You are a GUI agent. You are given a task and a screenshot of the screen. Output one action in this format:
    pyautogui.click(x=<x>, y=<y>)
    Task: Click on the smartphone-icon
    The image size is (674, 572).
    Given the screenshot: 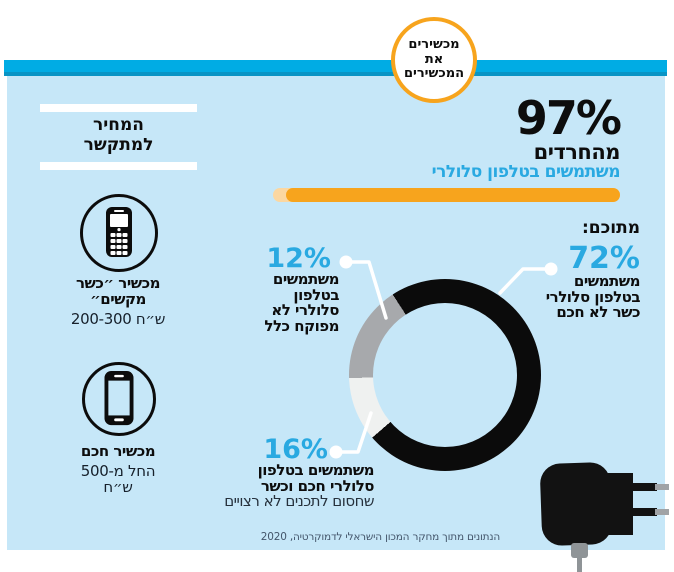 What is the action you would take?
    pyautogui.click(x=119, y=398)
    